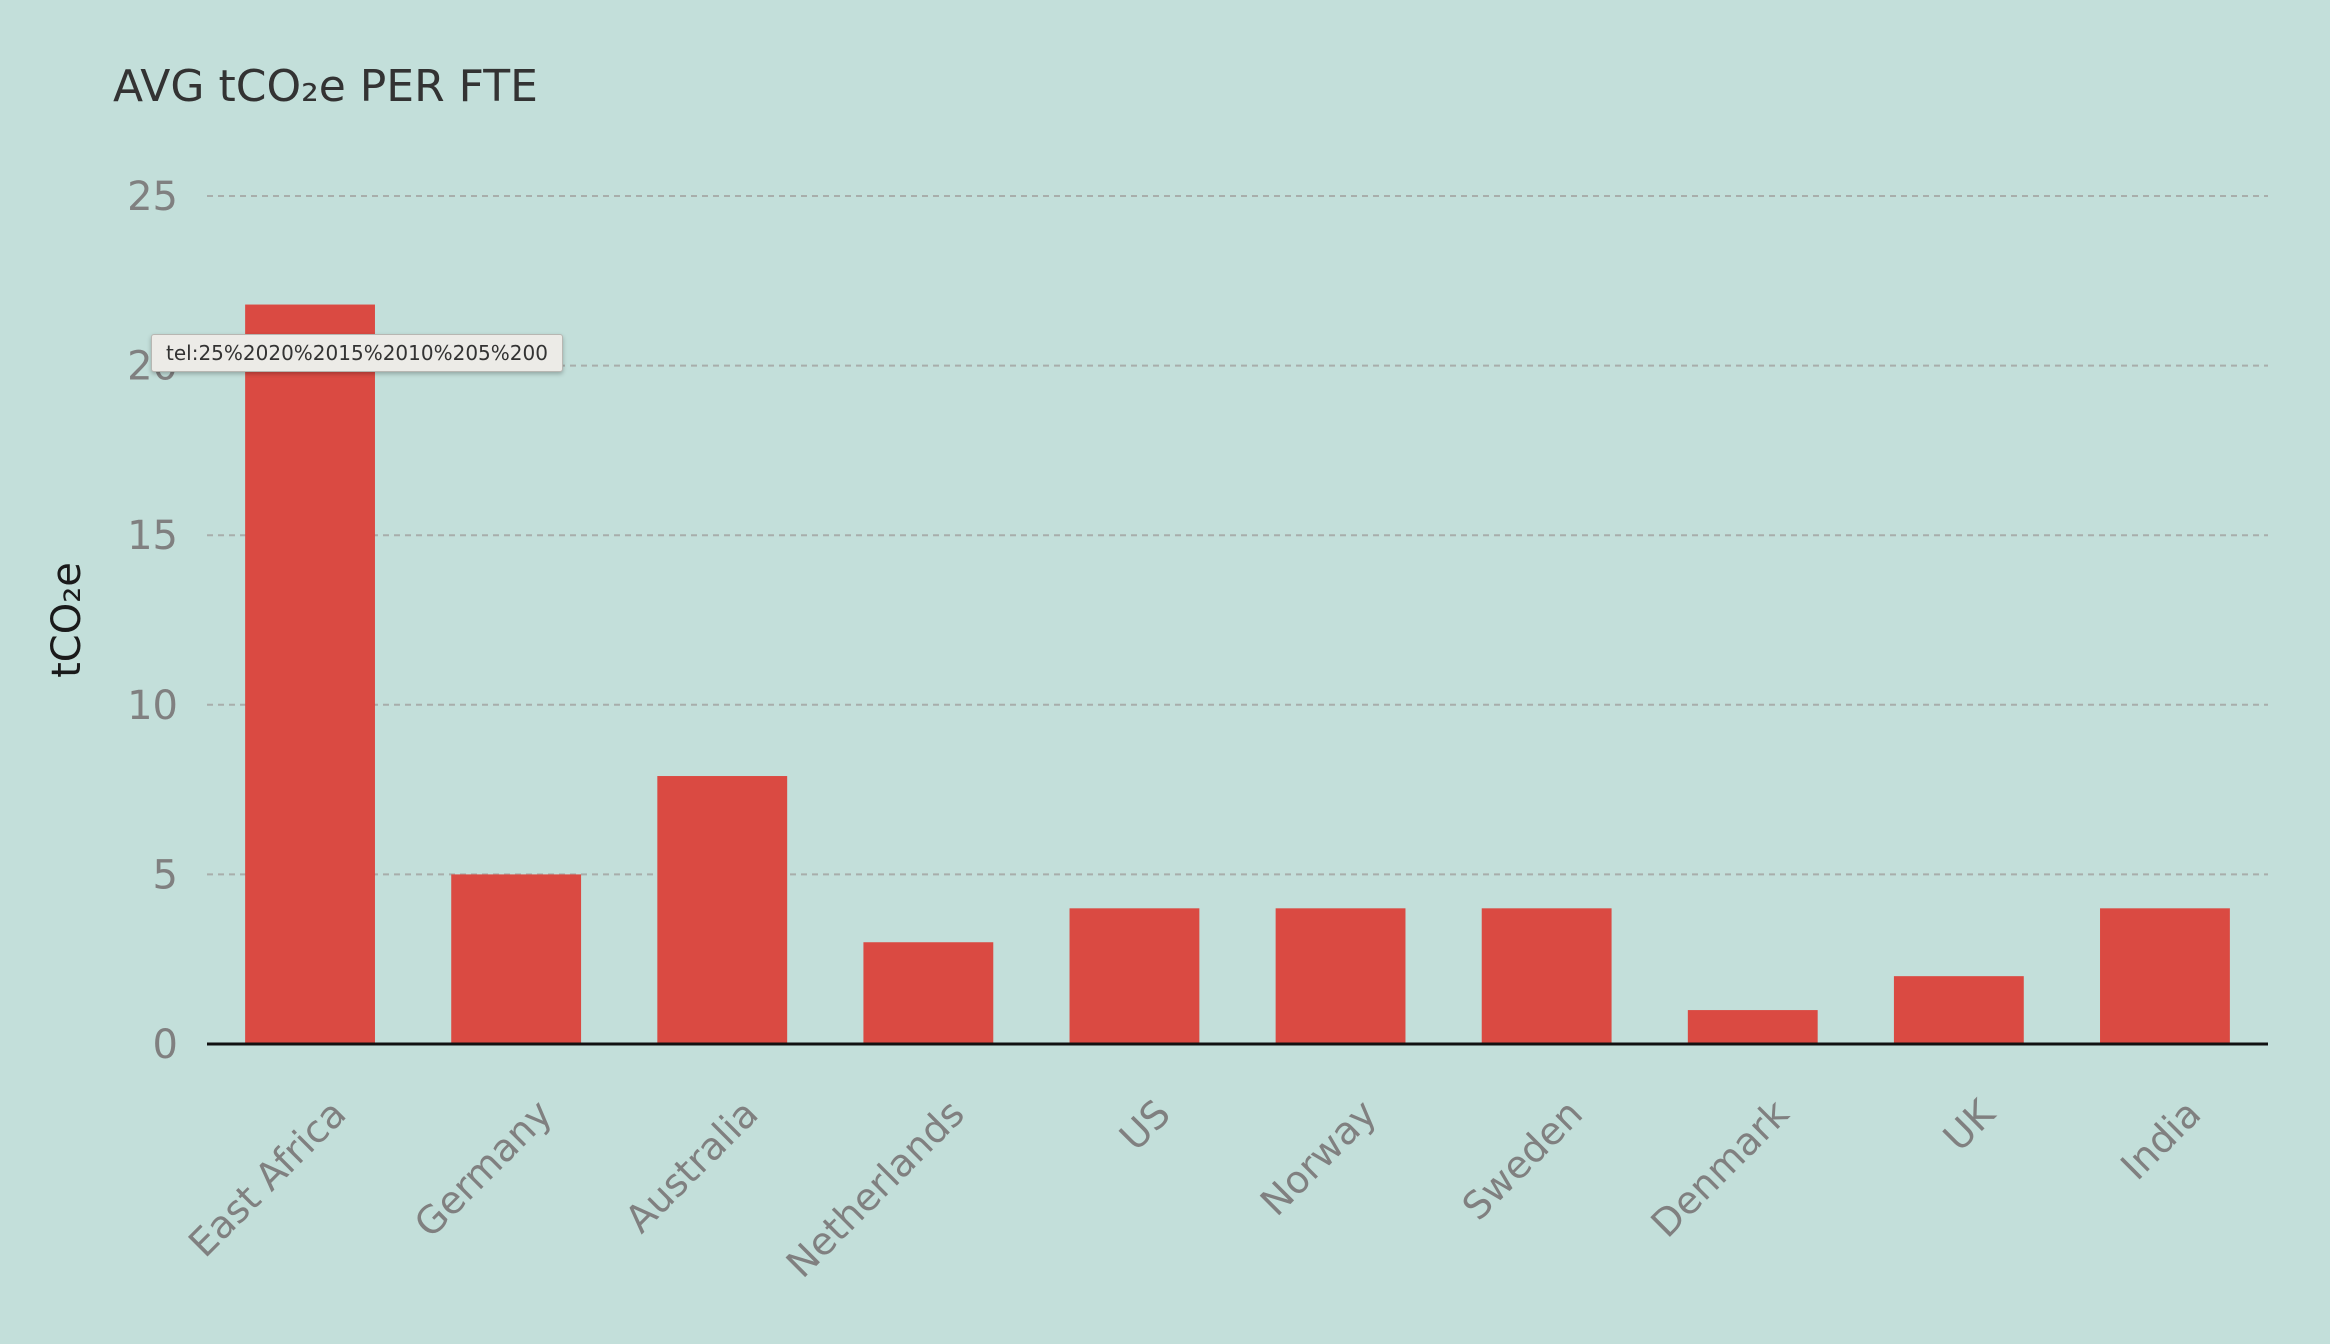 This screenshot has height=1344, width=2330. Describe the element at coordinates (357, 353) in the screenshot. I see `hover-tooltip: tel:25%2020%2015%2010%205%200` at that location.